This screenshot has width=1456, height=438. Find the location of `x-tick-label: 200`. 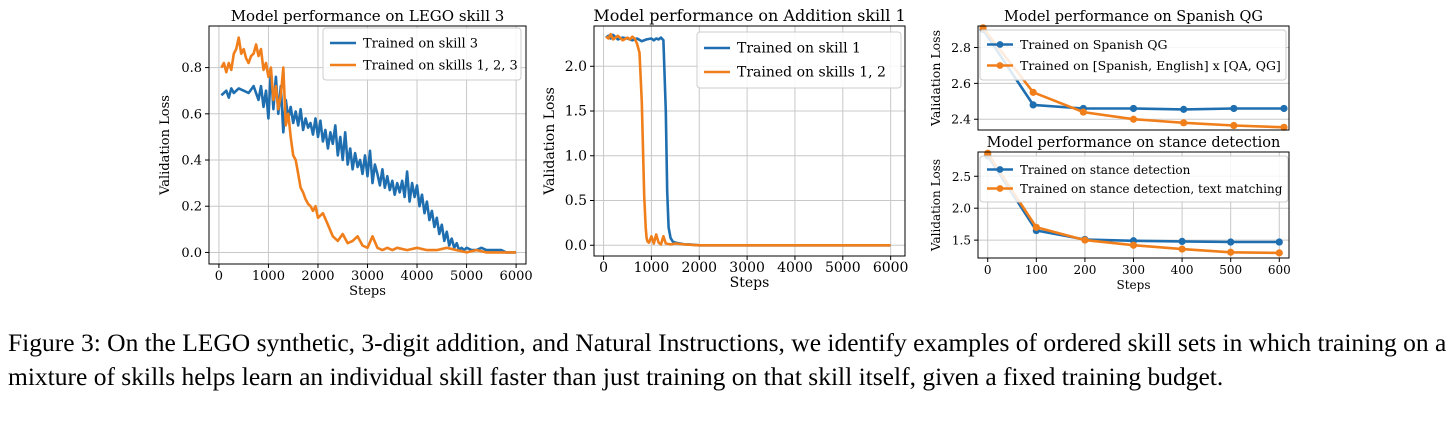

x-tick-label: 200 is located at coordinates (1084, 270).